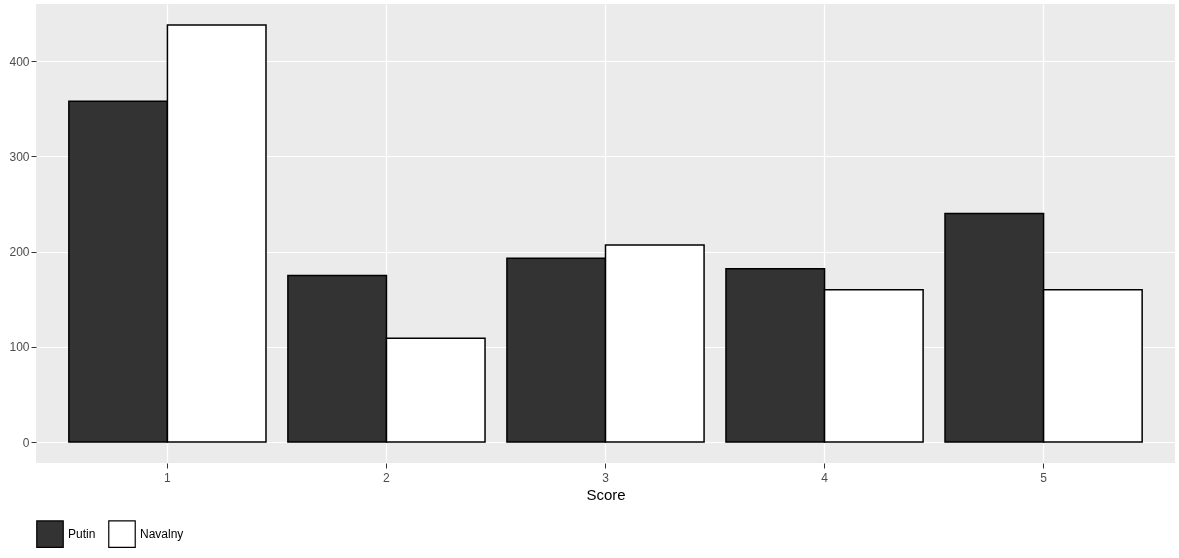 The image size is (1179, 558). Describe the element at coordinates (1044, 477) in the screenshot. I see `x-tick-label: 5` at that location.